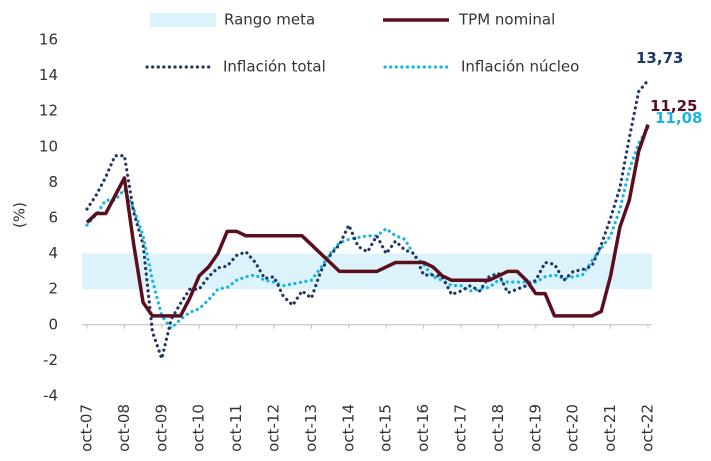 Image resolution: width=711 pixels, height=461 pixels. What do you see at coordinates (161, 428) in the screenshot?
I see `x-tick-label: oct-09` at bounding box center [161, 428].